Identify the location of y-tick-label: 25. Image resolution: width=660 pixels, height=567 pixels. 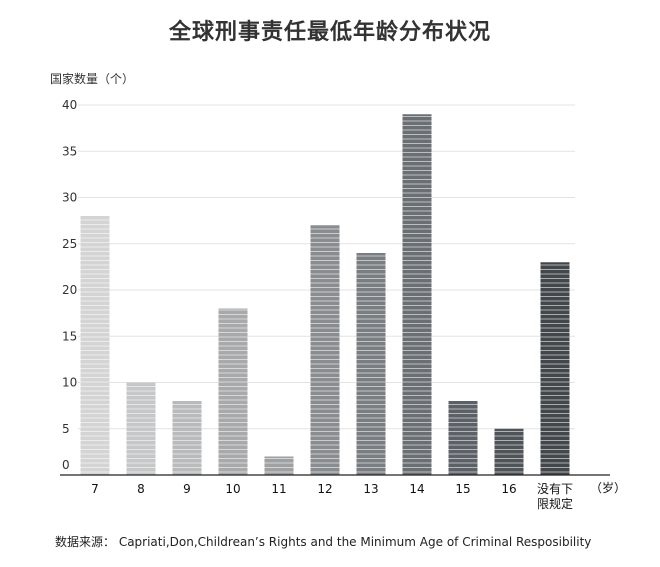
(69, 244).